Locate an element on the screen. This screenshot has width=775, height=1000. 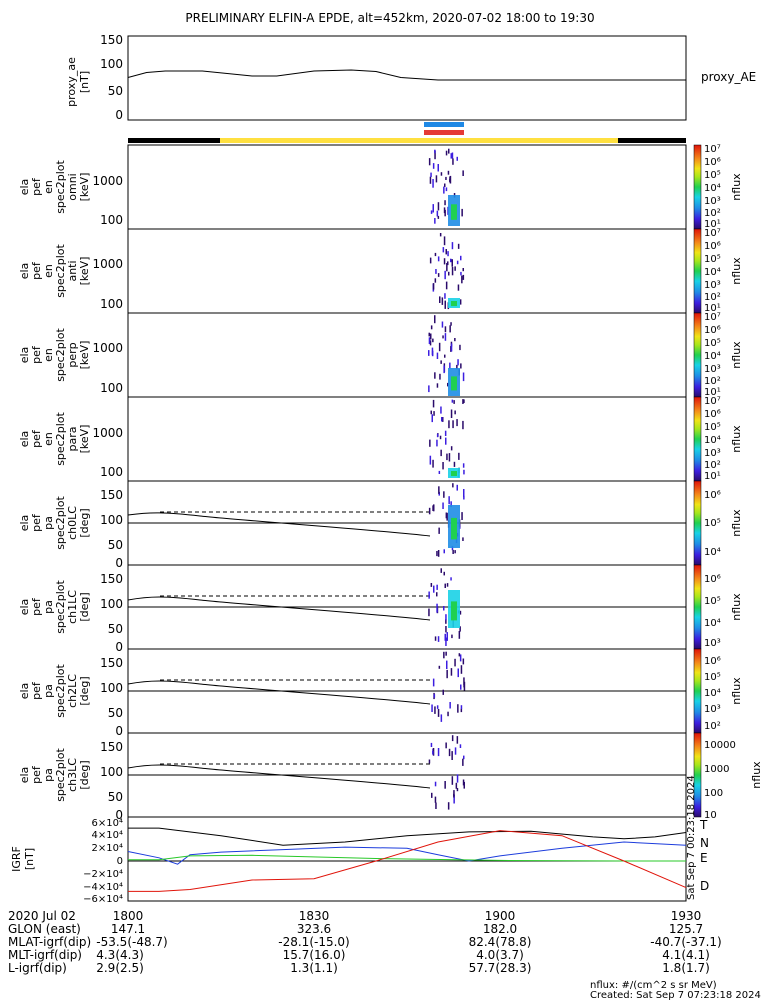
spectrogram-ytick: 1000 is located at coordinates (107, 181).